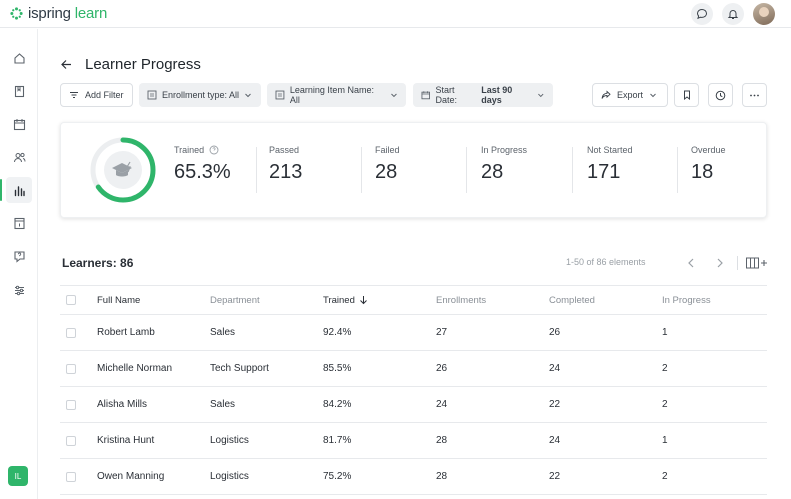 This screenshot has width=791, height=499. What do you see at coordinates (16, 190) in the screenshot?
I see `sidebar-item-reports` at bounding box center [16, 190].